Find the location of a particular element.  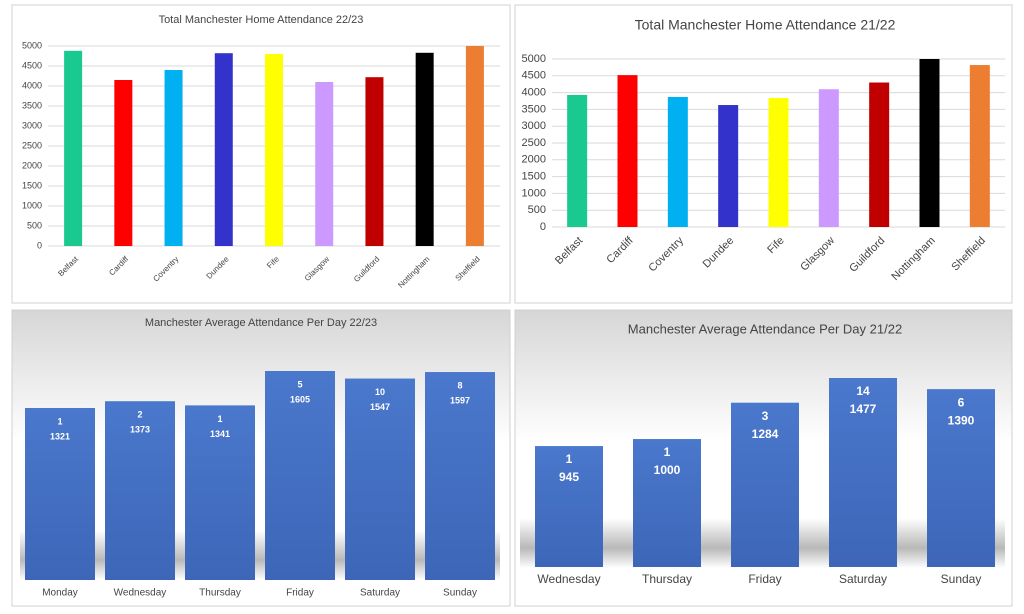

data-label: 1341 is located at coordinates (220, 434).